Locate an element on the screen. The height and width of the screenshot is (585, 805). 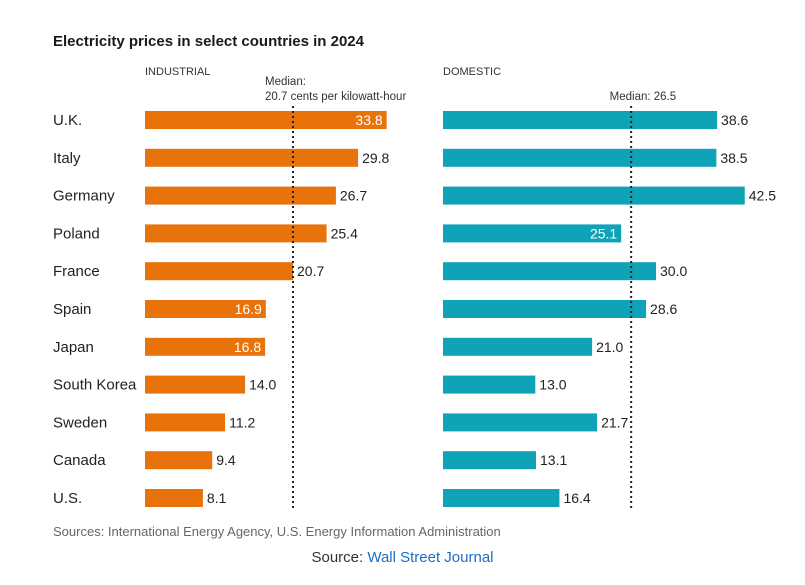
category-label: U.K. is located at coordinates (67, 120).